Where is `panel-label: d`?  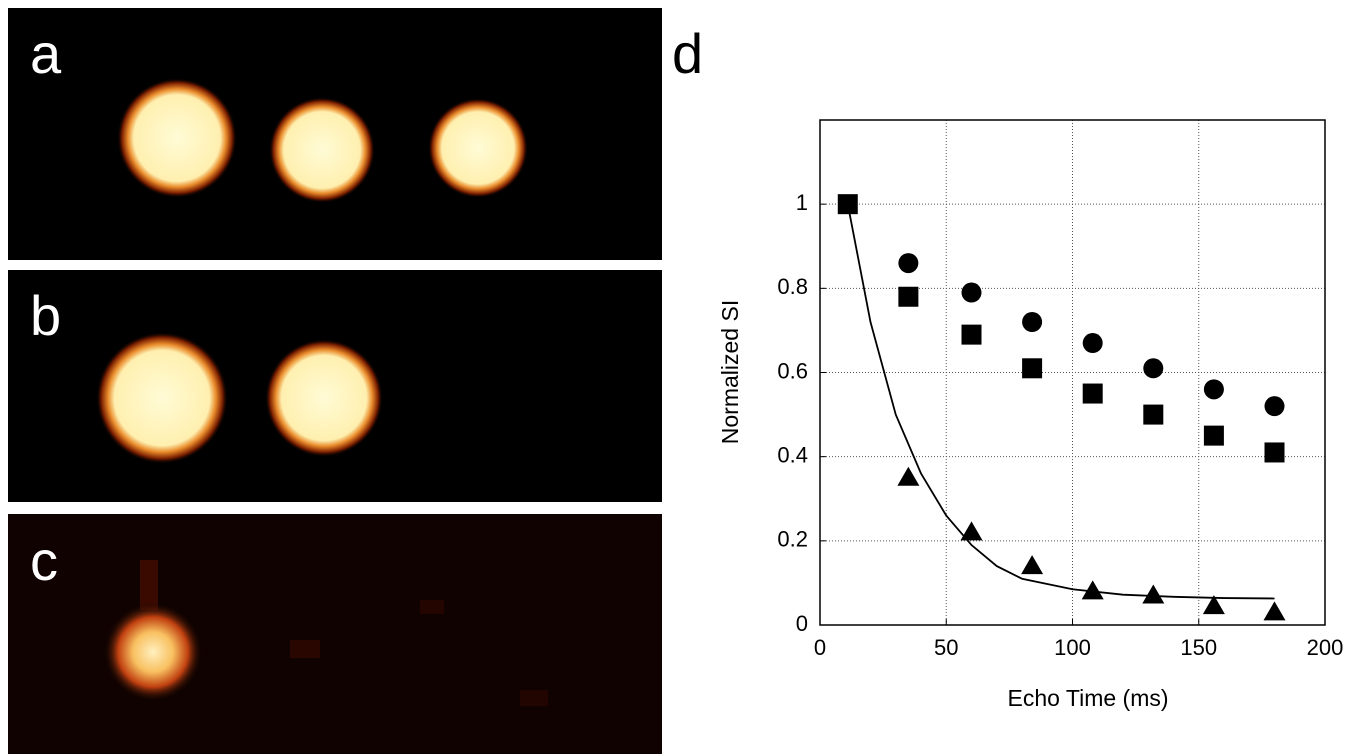
panel-label: d is located at coordinates (687, 53).